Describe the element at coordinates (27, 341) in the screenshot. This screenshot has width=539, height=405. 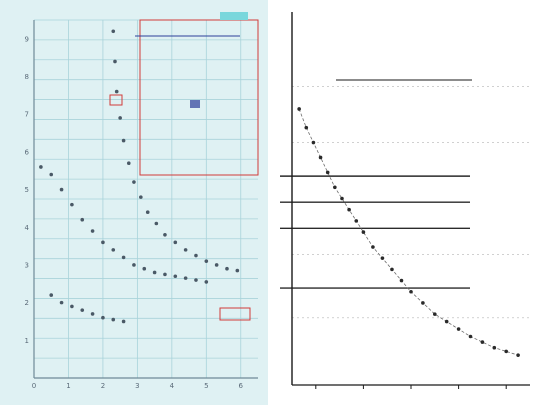
I see `left-y-tick-label: 1` at that location.